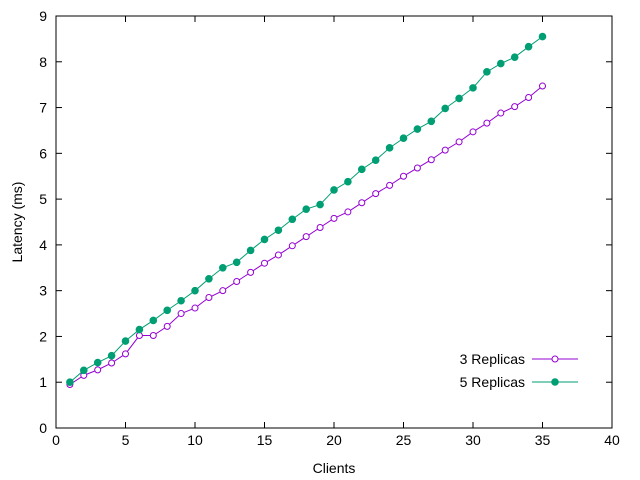 This screenshot has height=480, width=640. What do you see at coordinates (473, 440) in the screenshot?
I see `x-tick-label: 30` at bounding box center [473, 440].